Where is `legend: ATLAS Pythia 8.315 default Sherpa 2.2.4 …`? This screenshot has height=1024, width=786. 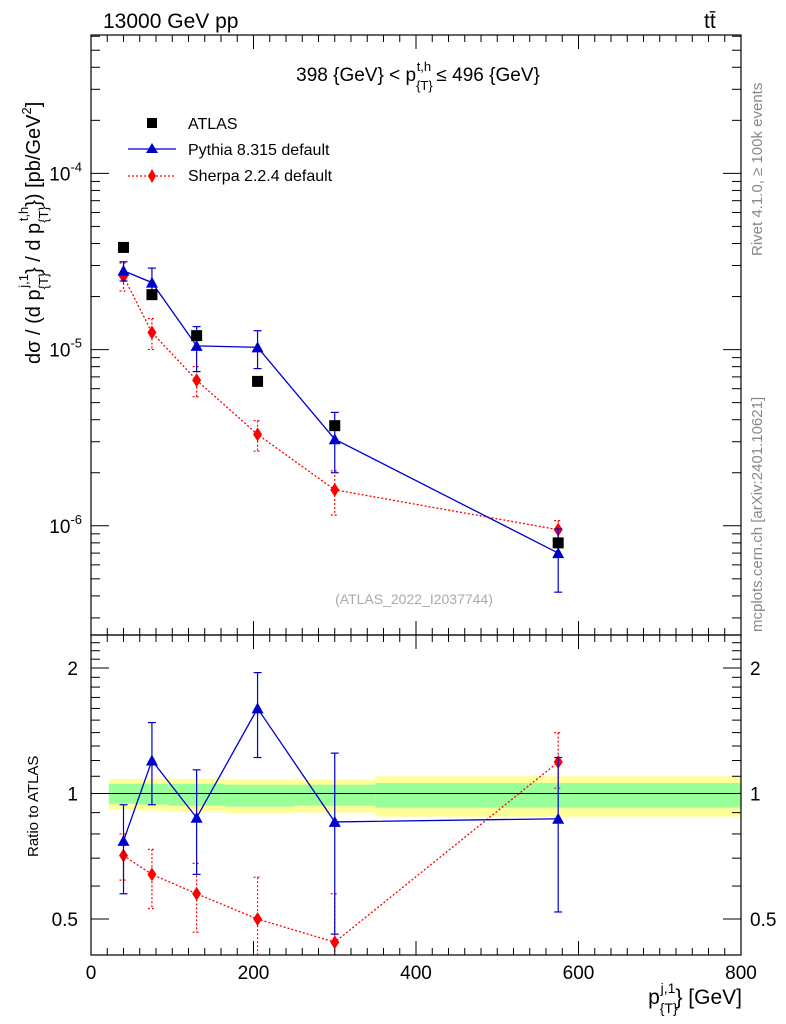 legend: ATLAS Pythia 8.315 default Sherpa 2.2.4 … is located at coordinates (230, 150).